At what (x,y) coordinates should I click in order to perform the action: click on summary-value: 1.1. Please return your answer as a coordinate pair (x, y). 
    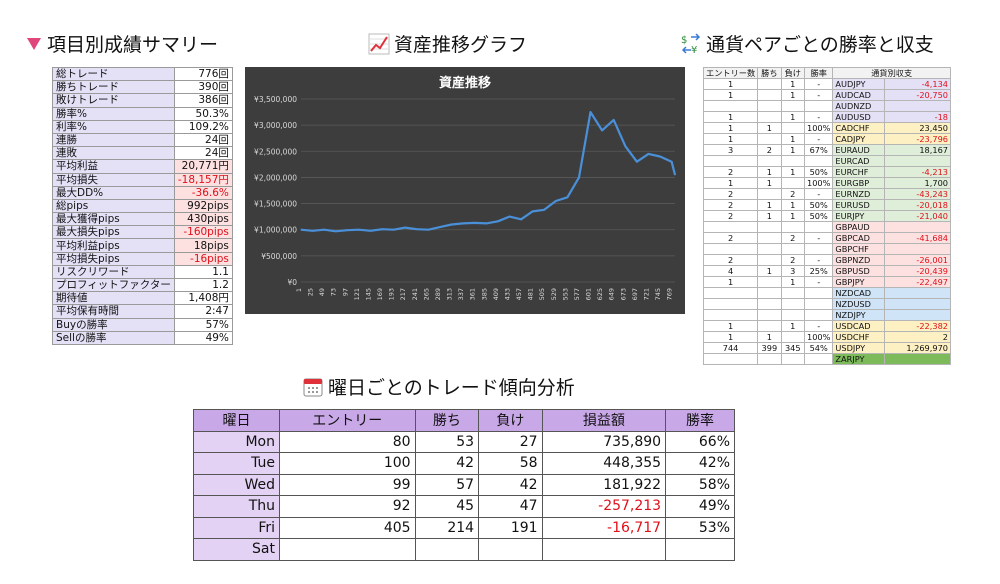
    Looking at the image, I should click on (203, 272).